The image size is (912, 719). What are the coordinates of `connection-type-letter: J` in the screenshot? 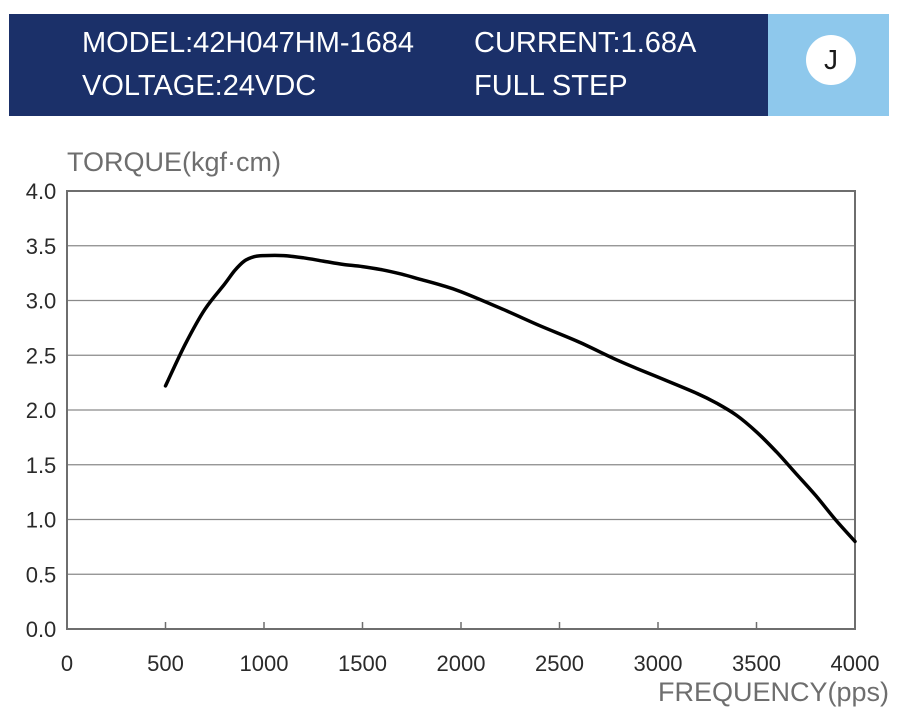 It's located at (831, 60).